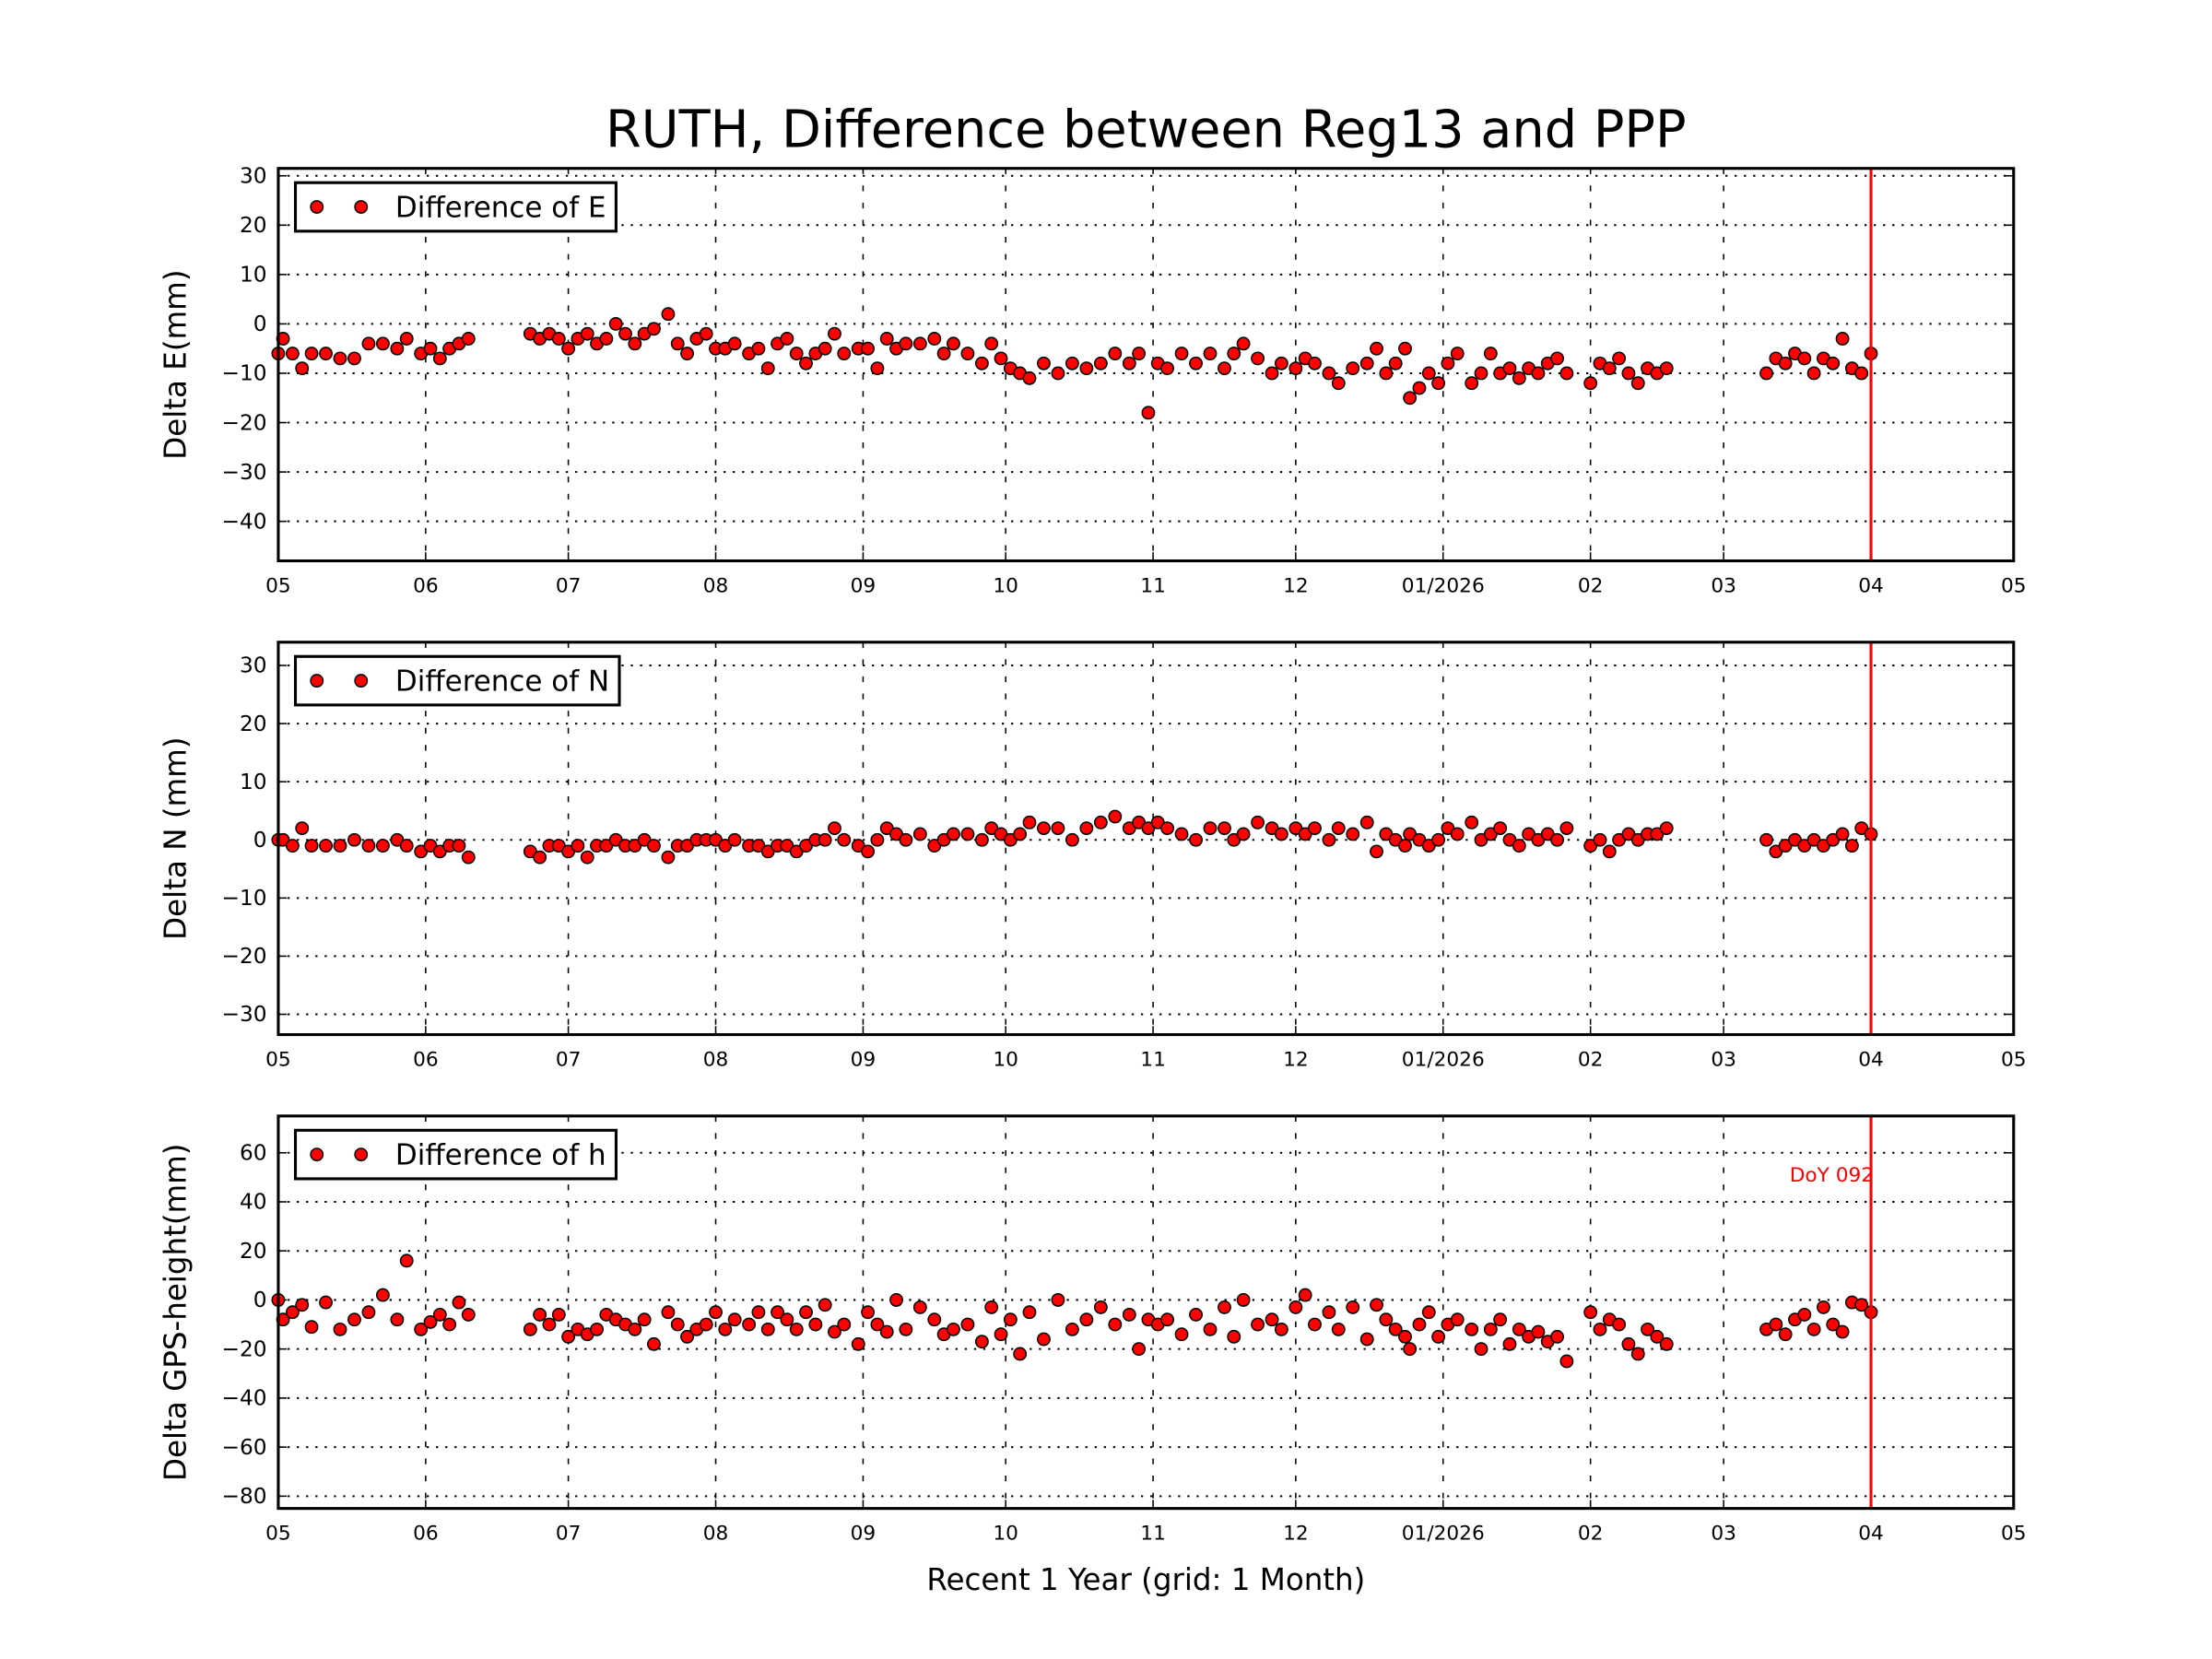 The height and width of the screenshot is (1659, 2212). Describe the element at coordinates (864, 1060) in the screenshot. I see `x-tick-label: 09` at that location.